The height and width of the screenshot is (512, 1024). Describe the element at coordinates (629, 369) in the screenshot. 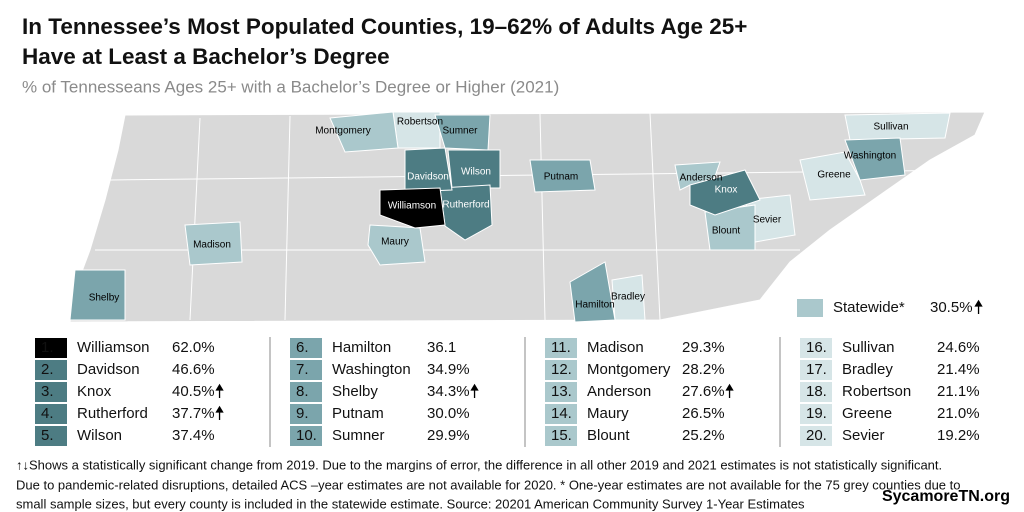

I see `county-name: Montgomery` at that location.